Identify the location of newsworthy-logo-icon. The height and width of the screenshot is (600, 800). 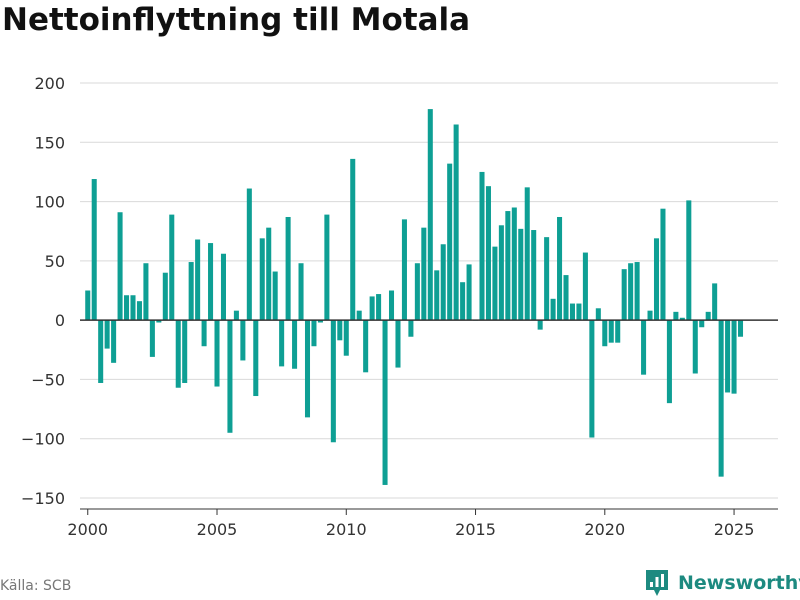
(657, 583).